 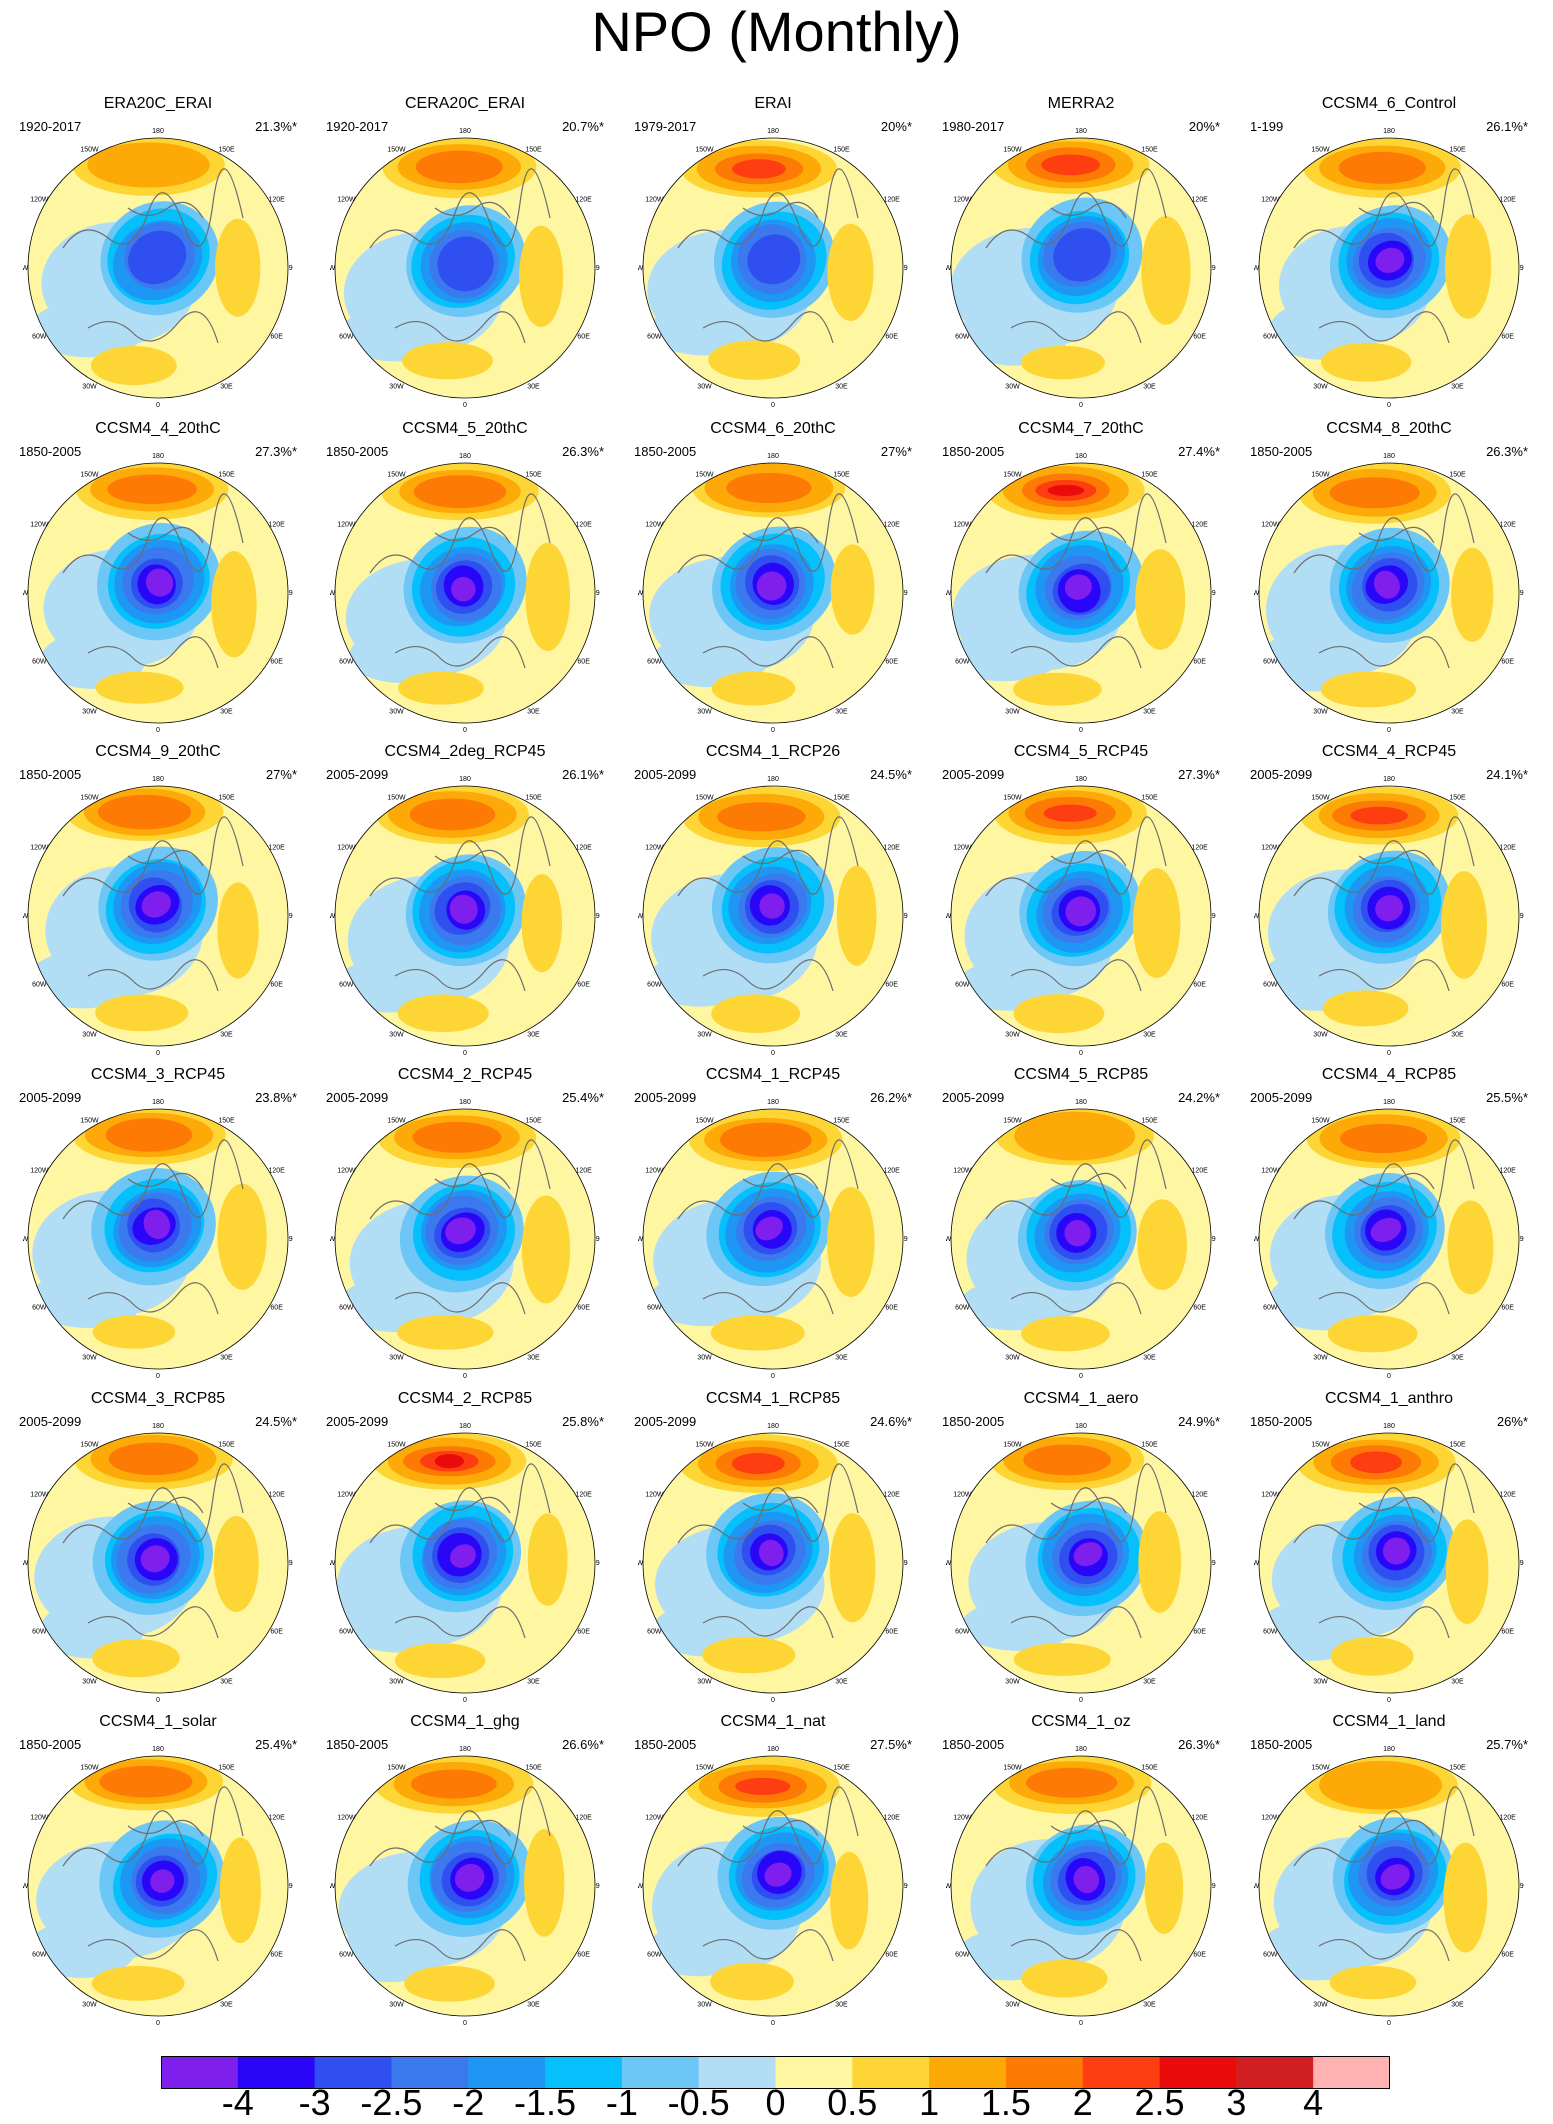 What do you see at coordinates (1389, 1398) in the screenshot?
I see `panel-title: CCSM4_1_anthro` at bounding box center [1389, 1398].